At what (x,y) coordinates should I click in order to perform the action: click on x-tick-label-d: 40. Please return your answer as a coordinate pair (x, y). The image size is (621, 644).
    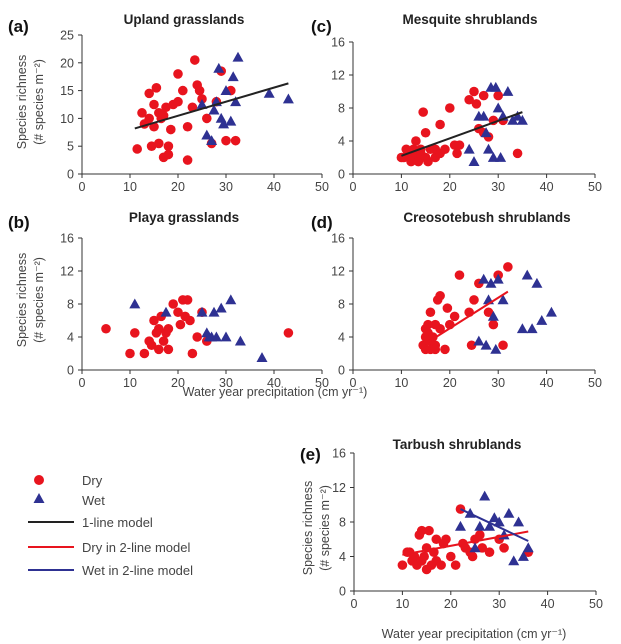
    Looking at the image, I should click on (547, 383).